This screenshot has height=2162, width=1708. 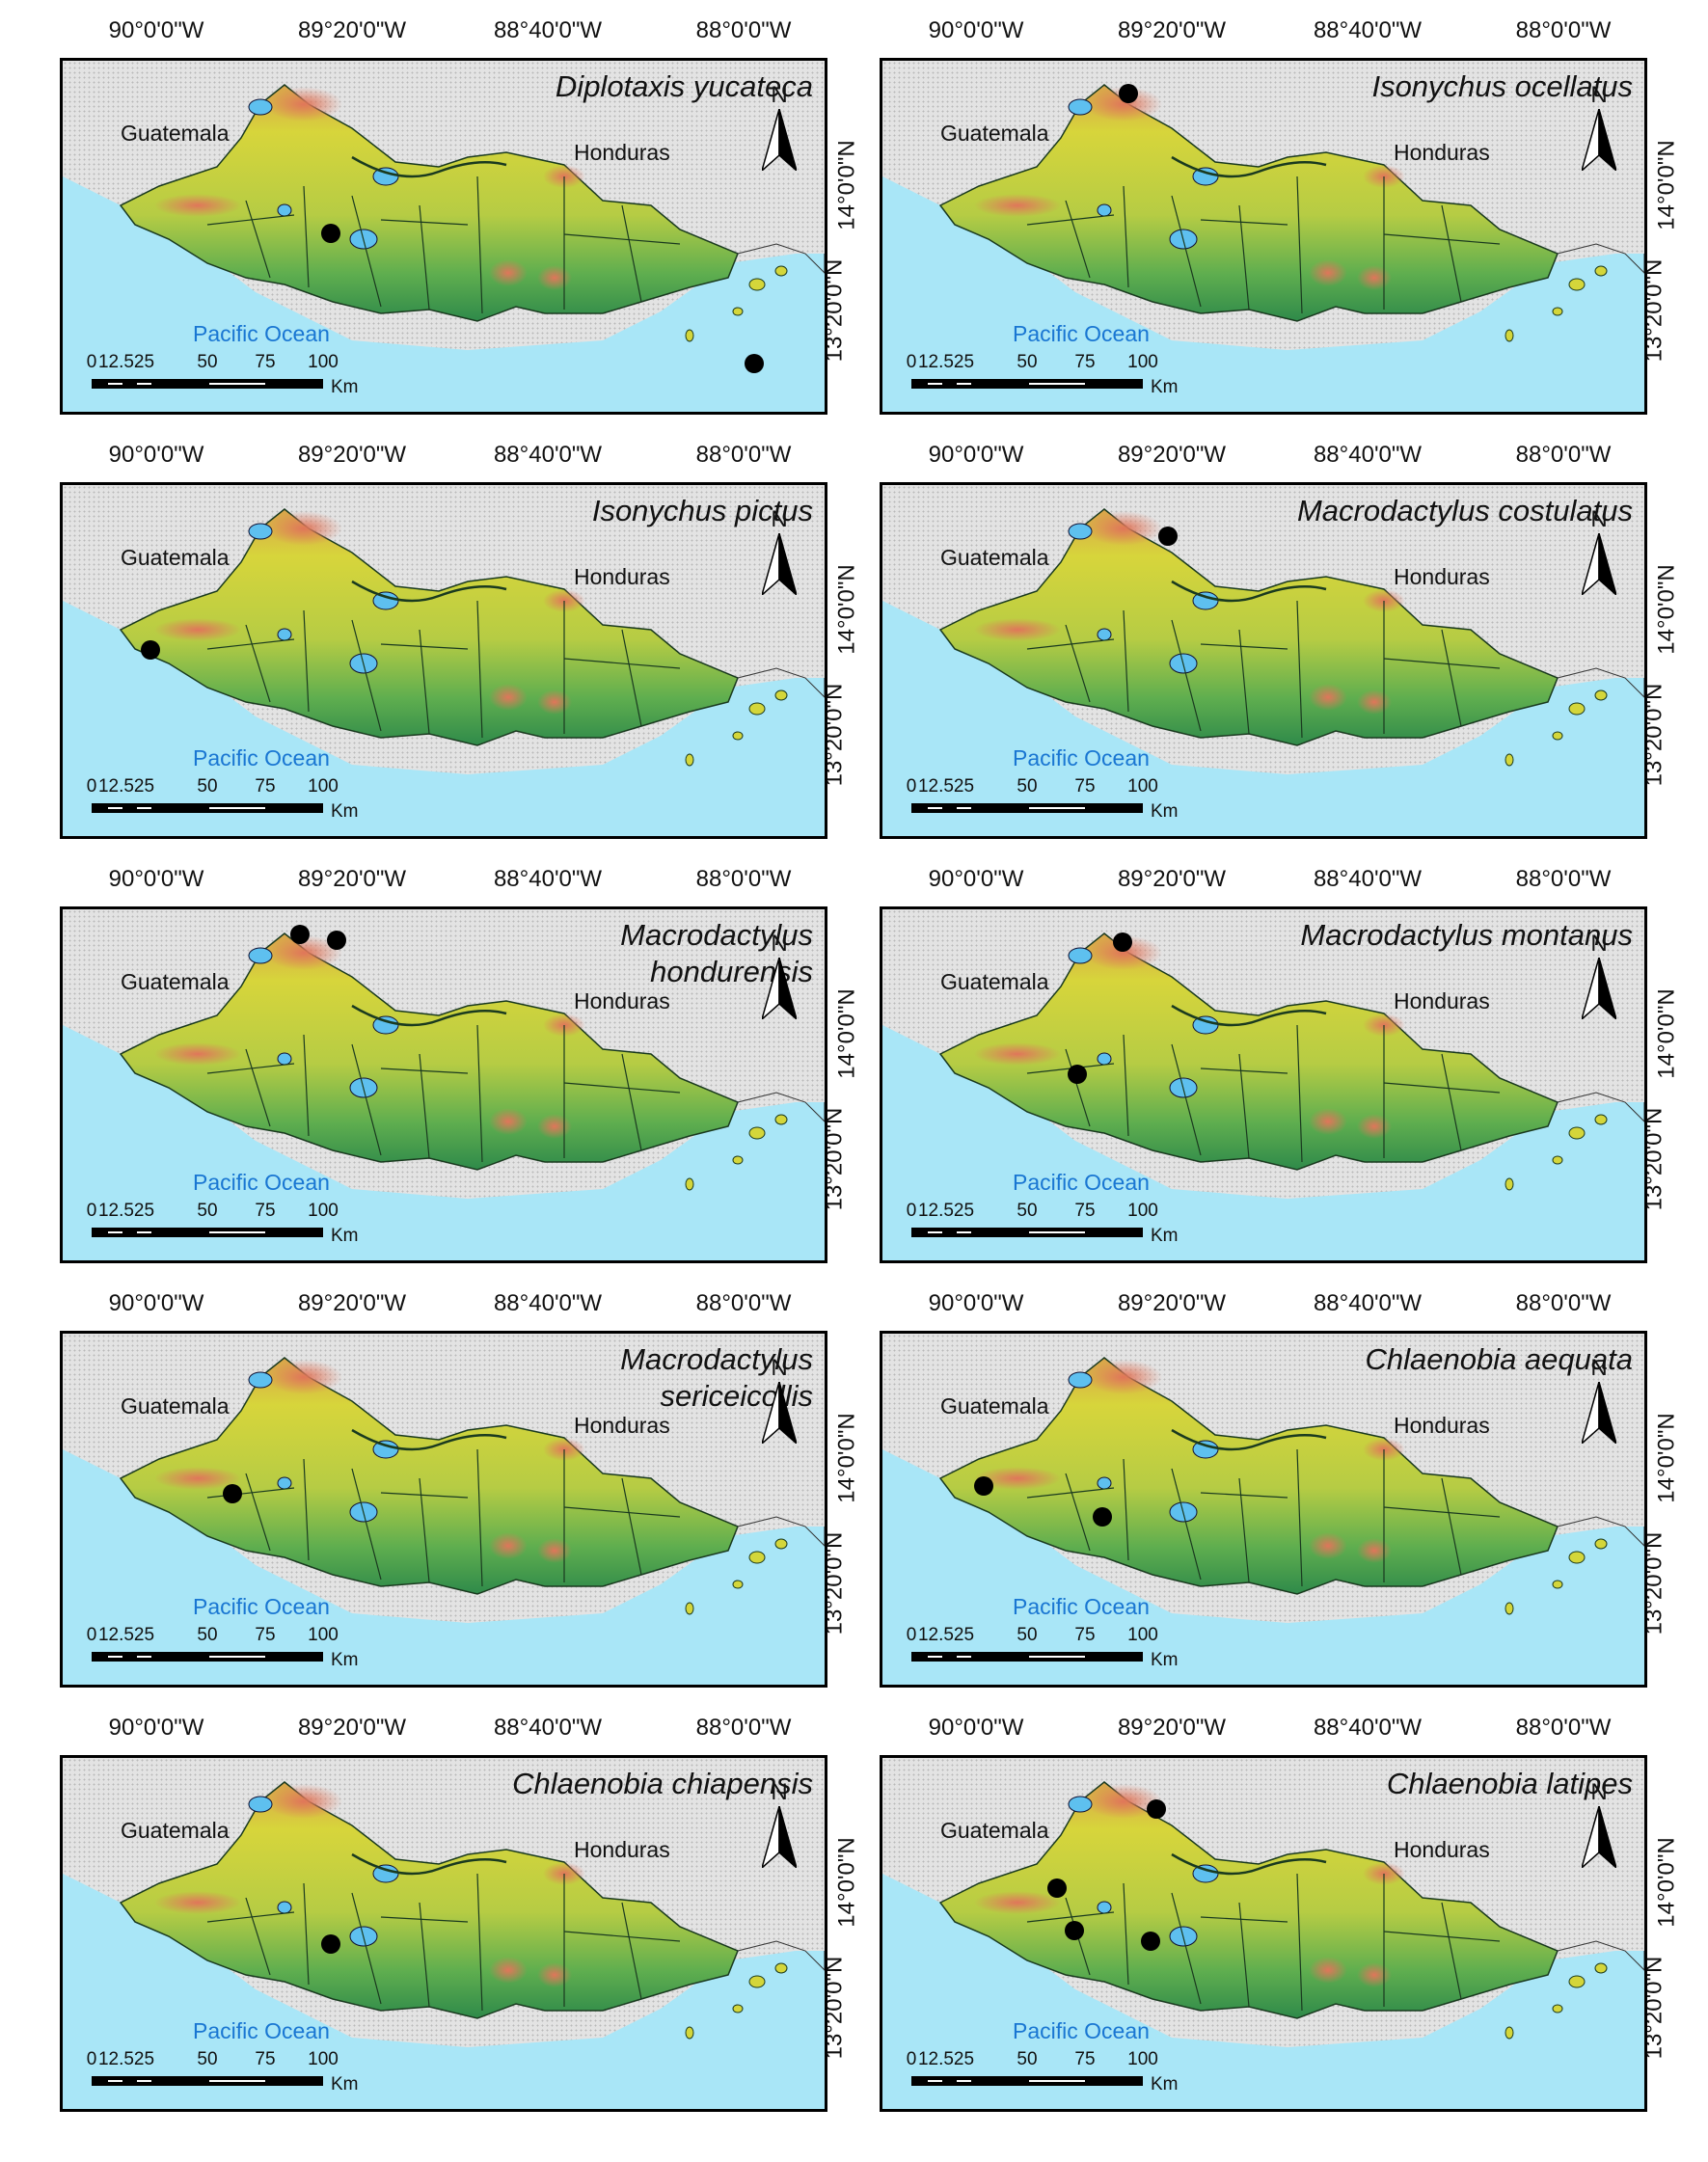 What do you see at coordinates (779, 1825) in the screenshot?
I see `north-arrow: N` at bounding box center [779, 1825].